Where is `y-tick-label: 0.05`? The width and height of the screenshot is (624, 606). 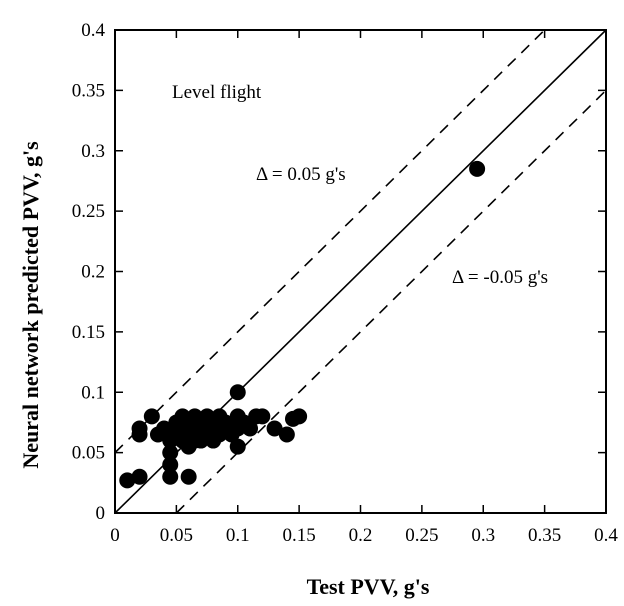 y-tick-label: 0.05 is located at coordinates (88, 453).